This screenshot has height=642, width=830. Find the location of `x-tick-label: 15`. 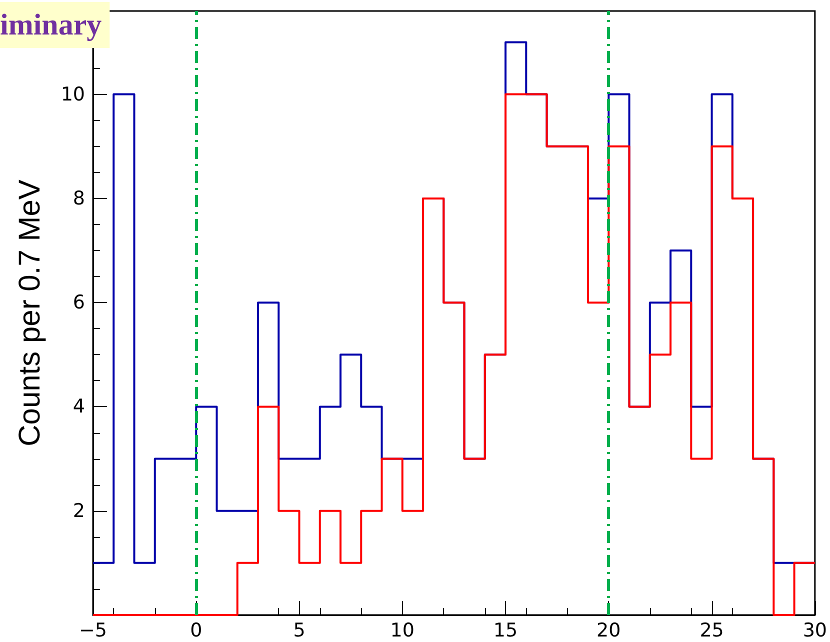

x-tick-label: 15 is located at coordinates (505, 631).